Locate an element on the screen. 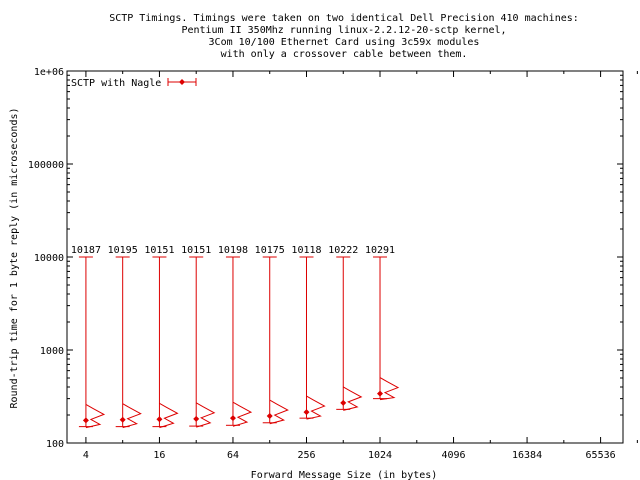 The image size is (640, 480). data-label: 10195 is located at coordinates (123, 250).